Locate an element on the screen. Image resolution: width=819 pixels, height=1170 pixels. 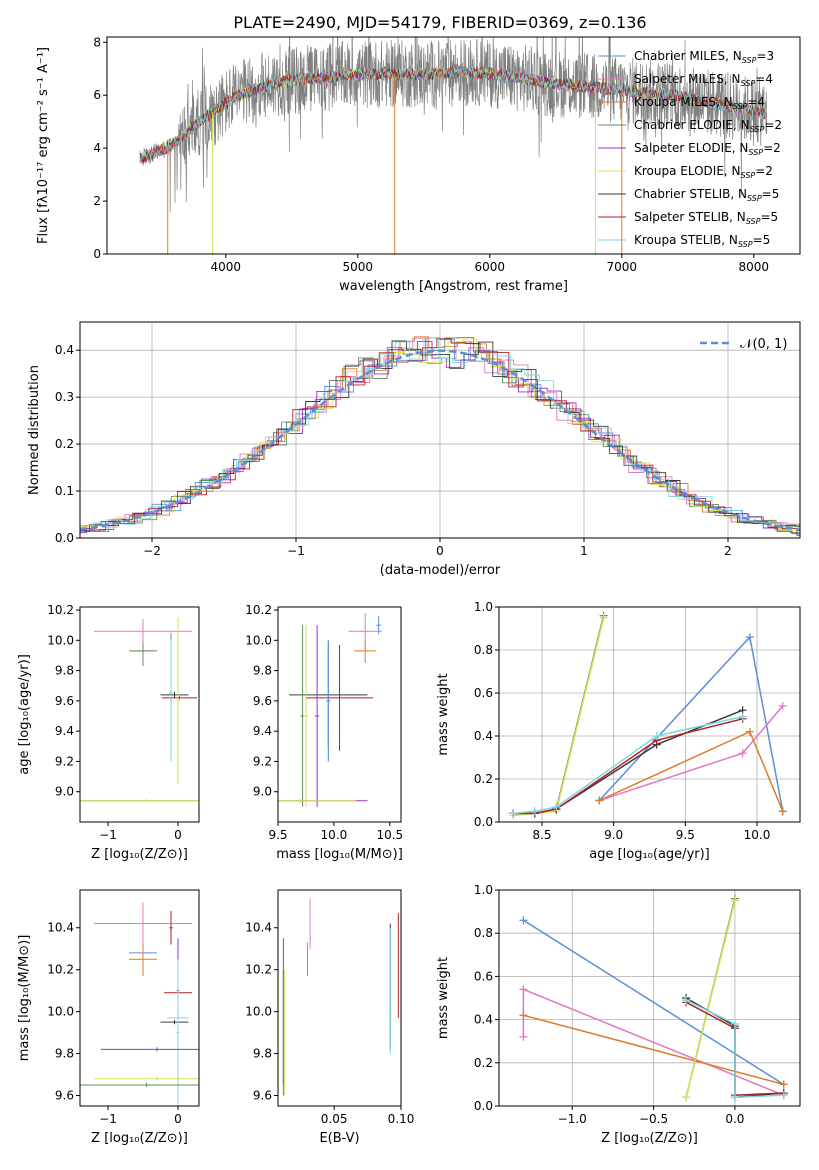
plot-area-age_vs_Z is located at coordinates (139, 710).